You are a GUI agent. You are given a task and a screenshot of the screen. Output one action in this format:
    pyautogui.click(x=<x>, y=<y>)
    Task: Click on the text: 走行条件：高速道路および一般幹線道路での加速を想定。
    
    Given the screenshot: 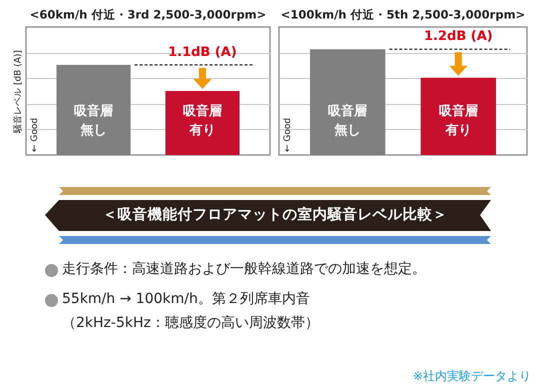 What is the action you would take?
    pyautogui.click(x=244, y=269)
    